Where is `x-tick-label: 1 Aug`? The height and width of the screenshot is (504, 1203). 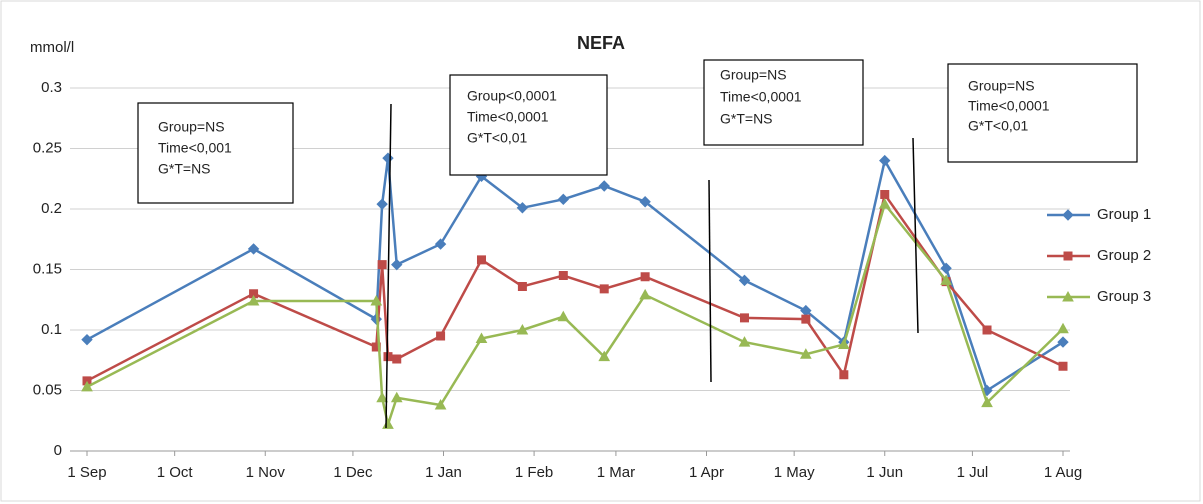 x-tick-label: 1 Aug is located at coordinates (1063, 472).